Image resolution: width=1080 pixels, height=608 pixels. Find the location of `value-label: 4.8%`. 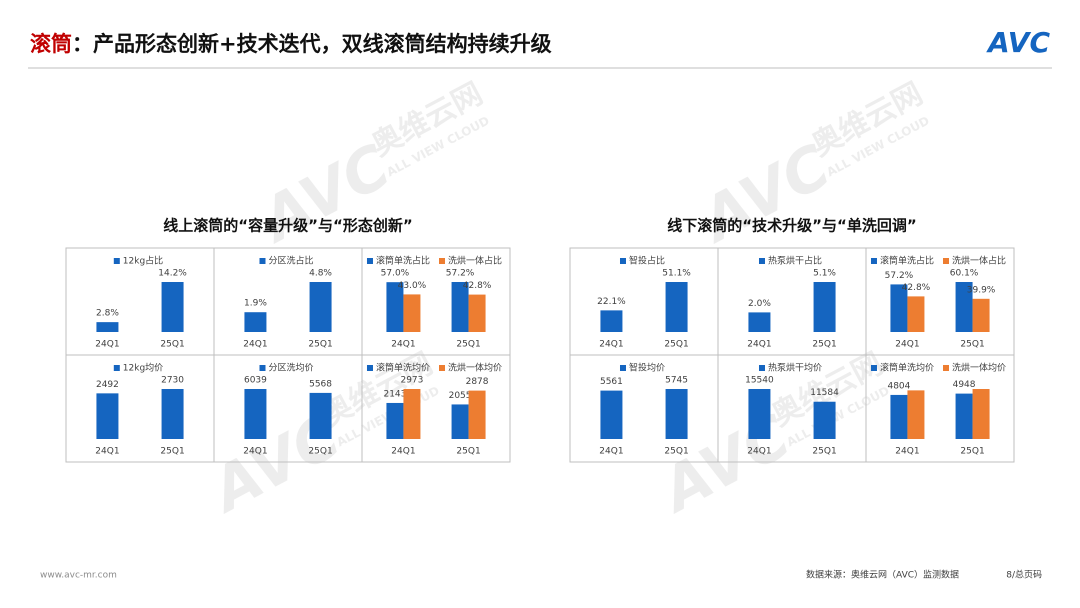

value-label: 4.8% is located at coordinates (320, 274).